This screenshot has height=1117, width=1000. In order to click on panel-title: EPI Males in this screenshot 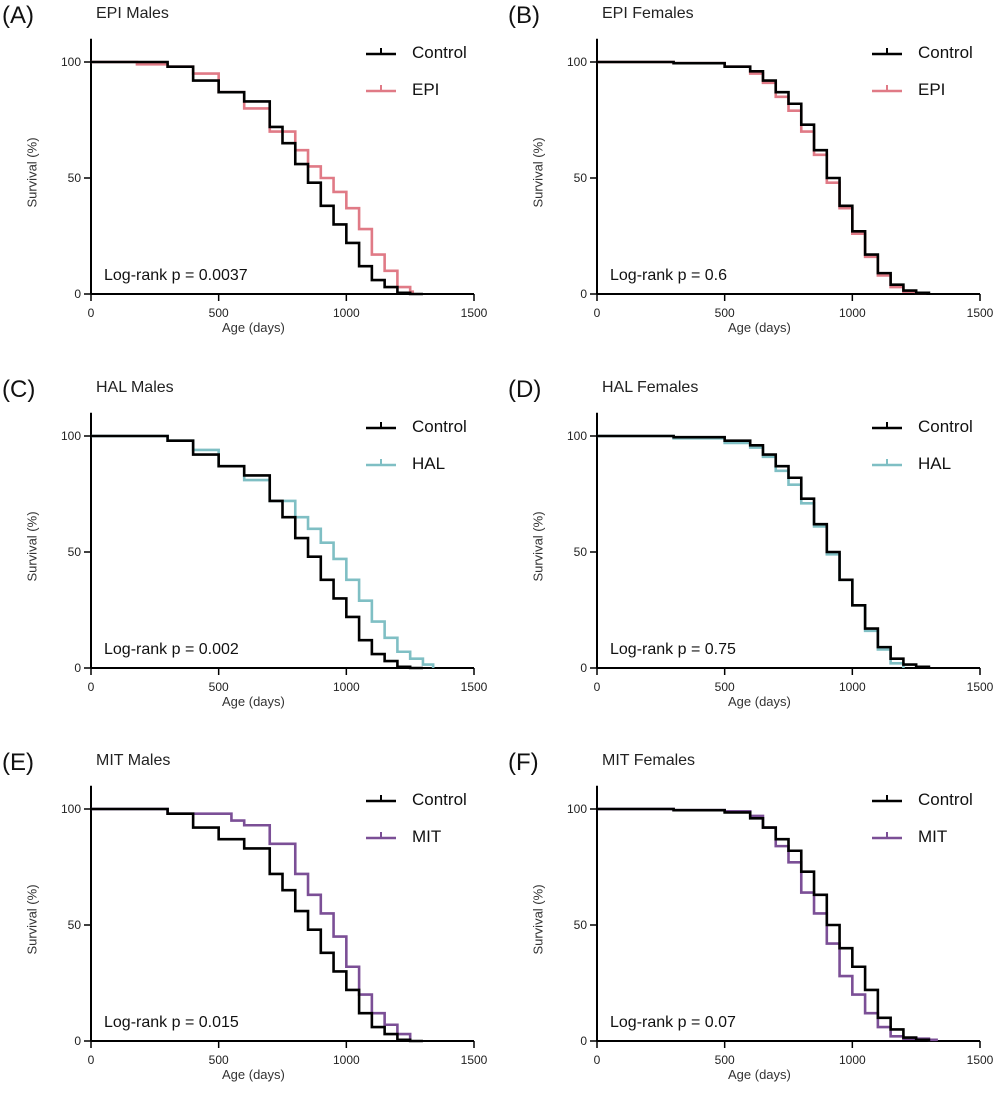, I will do `click(132, 13)`.